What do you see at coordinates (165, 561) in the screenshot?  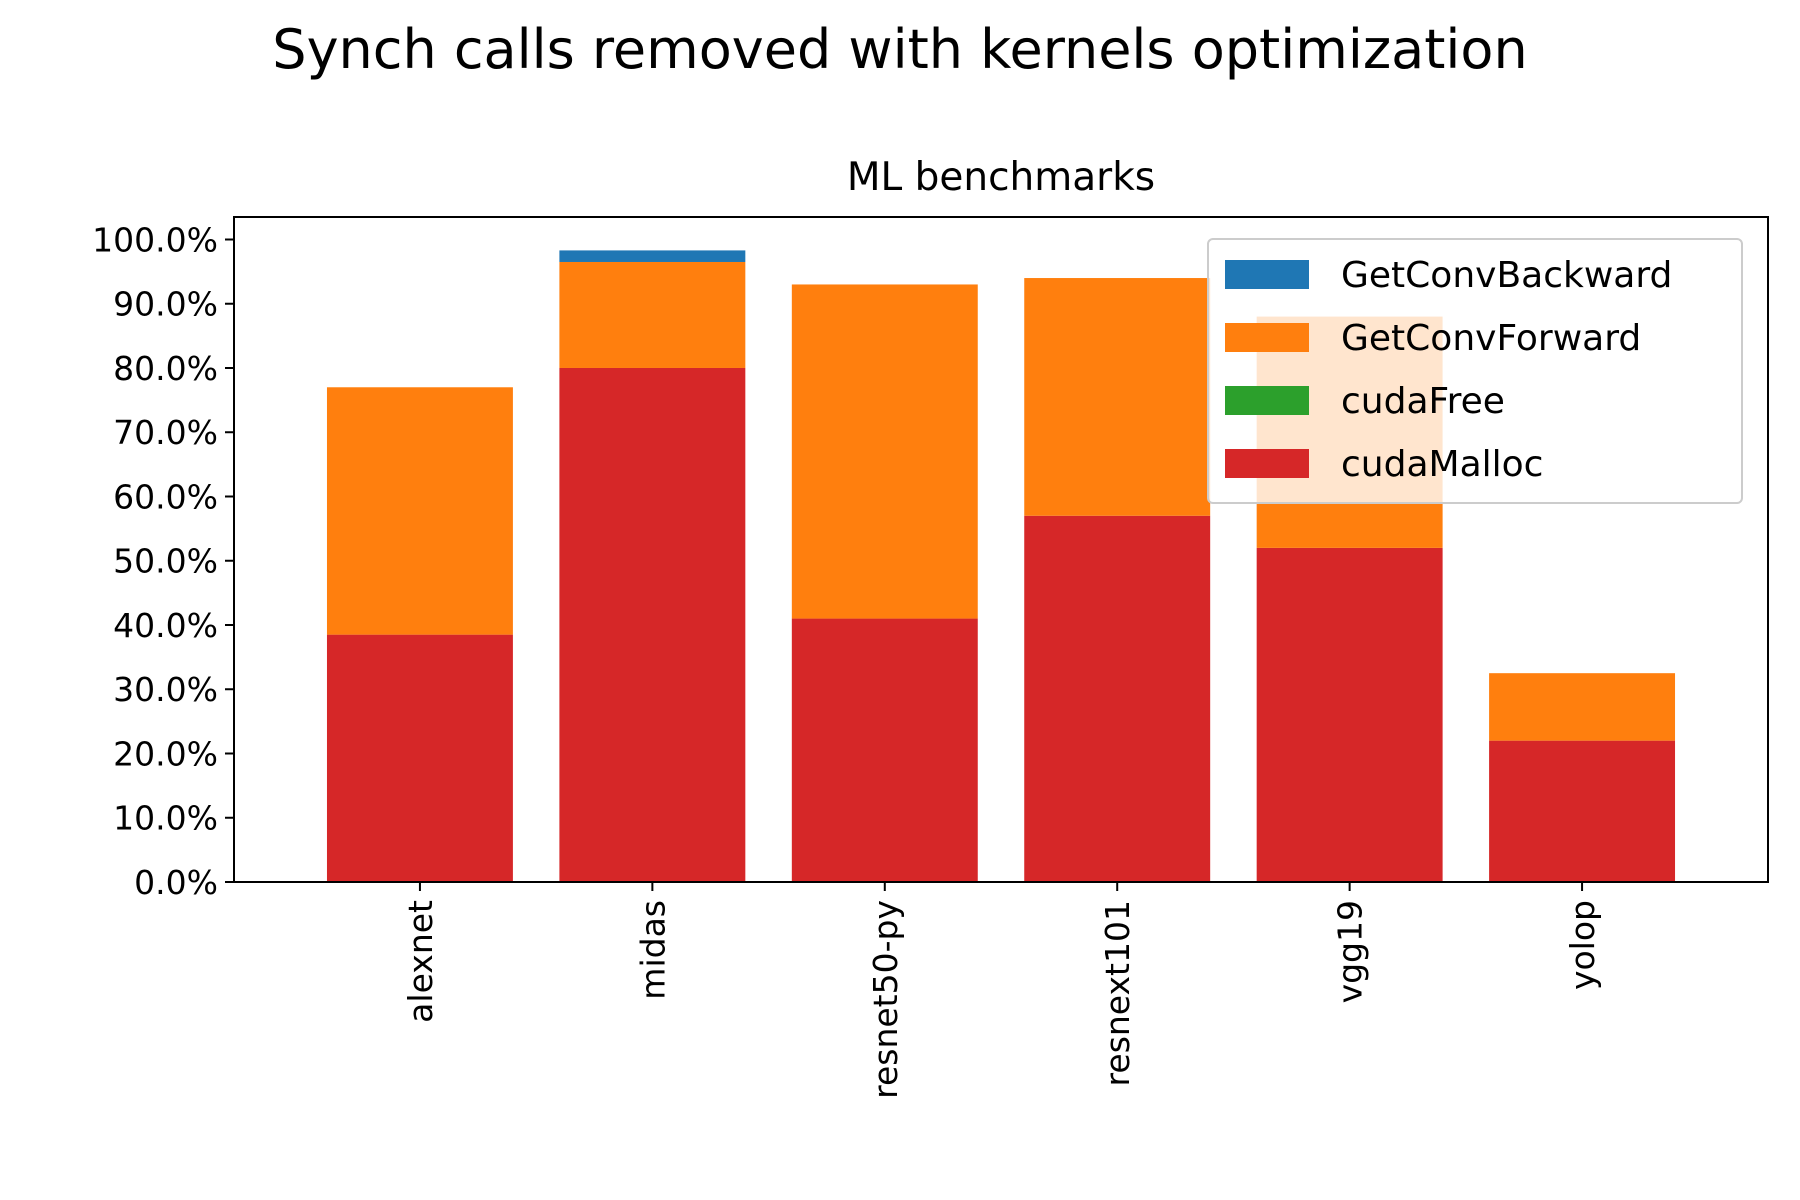 I see `y-tick-label: 50.0%` at bounding box center [165, 561].